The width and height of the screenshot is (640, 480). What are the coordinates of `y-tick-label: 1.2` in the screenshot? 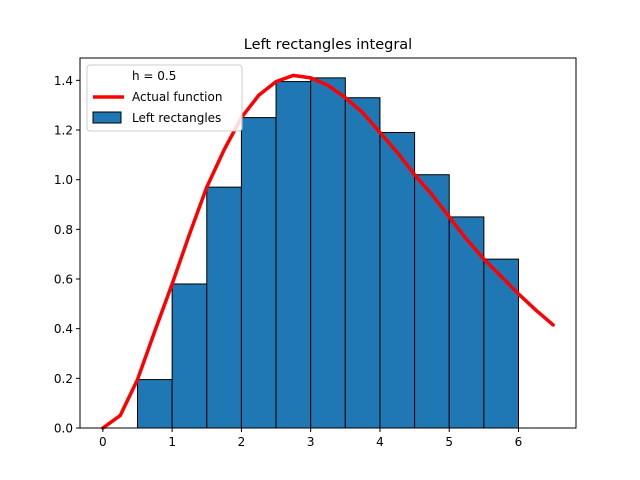 It's located at (63, 131).